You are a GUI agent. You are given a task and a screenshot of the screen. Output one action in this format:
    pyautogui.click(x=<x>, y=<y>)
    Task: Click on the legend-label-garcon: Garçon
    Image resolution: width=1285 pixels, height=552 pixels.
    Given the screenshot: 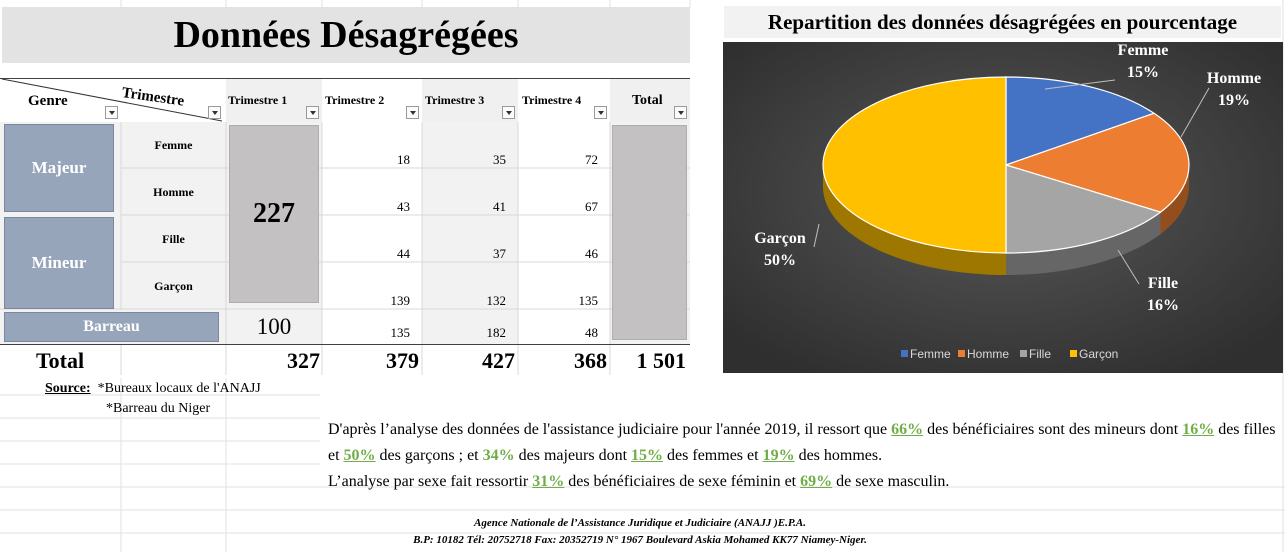 What is the action you would take?
    pyautogui.click(x=1098, y=354)
    